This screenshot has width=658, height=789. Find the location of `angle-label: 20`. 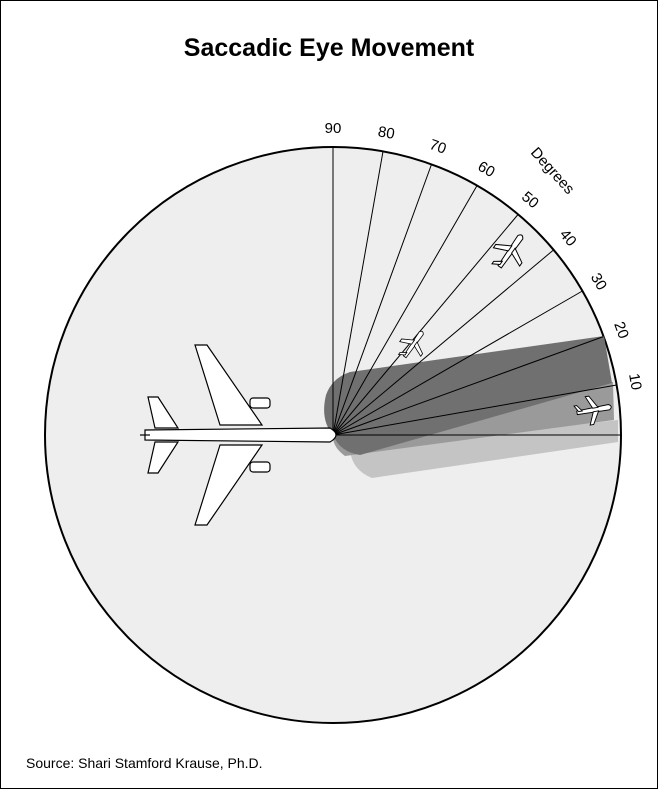

angle-label: 20 is located at coordinates (621, 329).